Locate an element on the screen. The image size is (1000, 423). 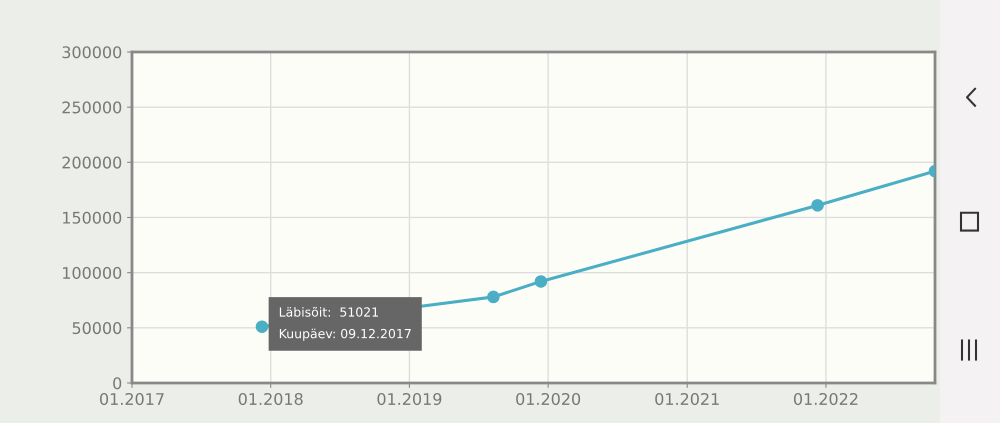
y-tick-label: 150000 is located at coordinates (92, 218).